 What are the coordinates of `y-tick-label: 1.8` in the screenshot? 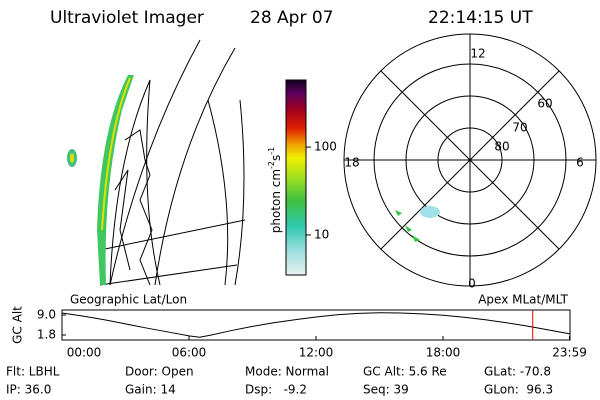 It's located at (46, 335).